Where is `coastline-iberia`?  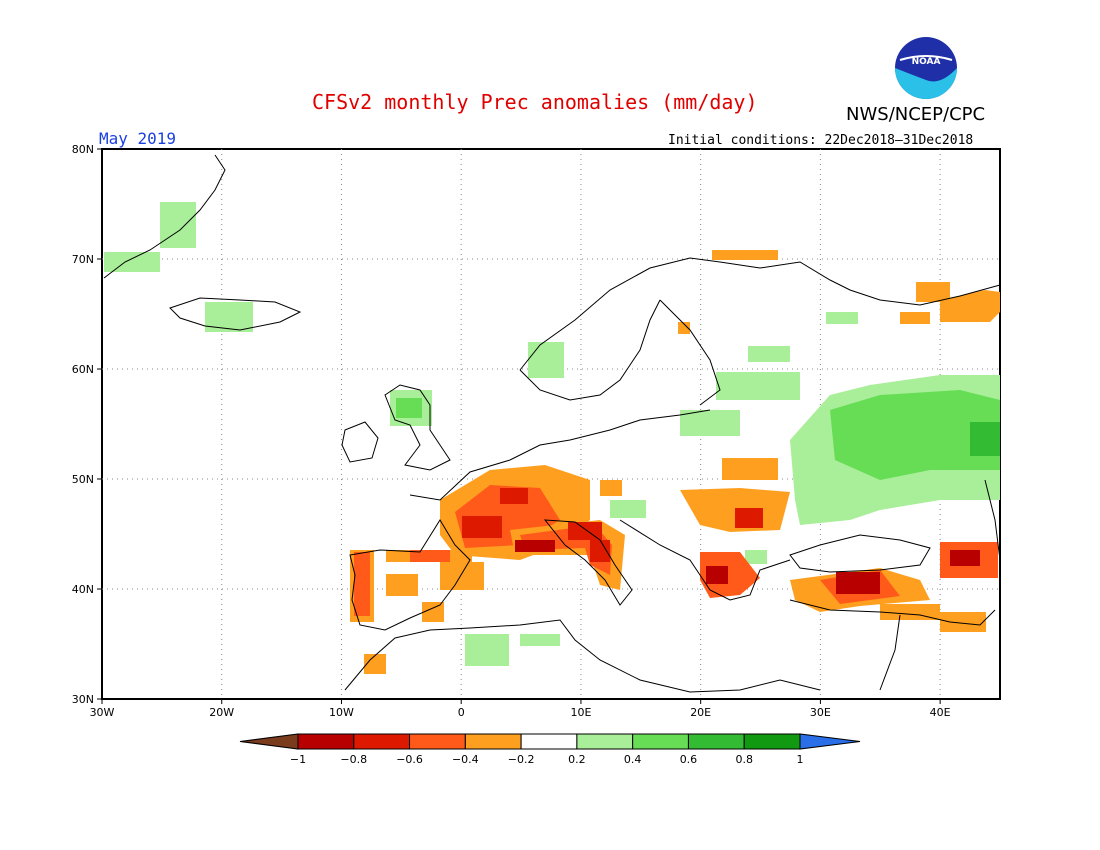
coastline-iberia is located at coordinates (410, 575).